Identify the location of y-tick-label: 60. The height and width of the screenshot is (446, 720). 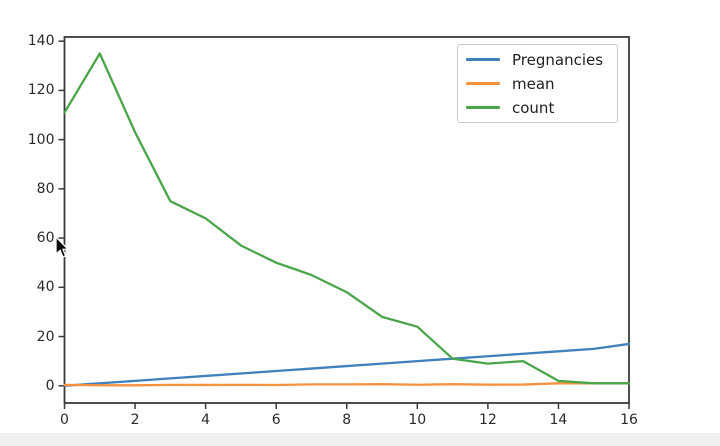
(45, 238).